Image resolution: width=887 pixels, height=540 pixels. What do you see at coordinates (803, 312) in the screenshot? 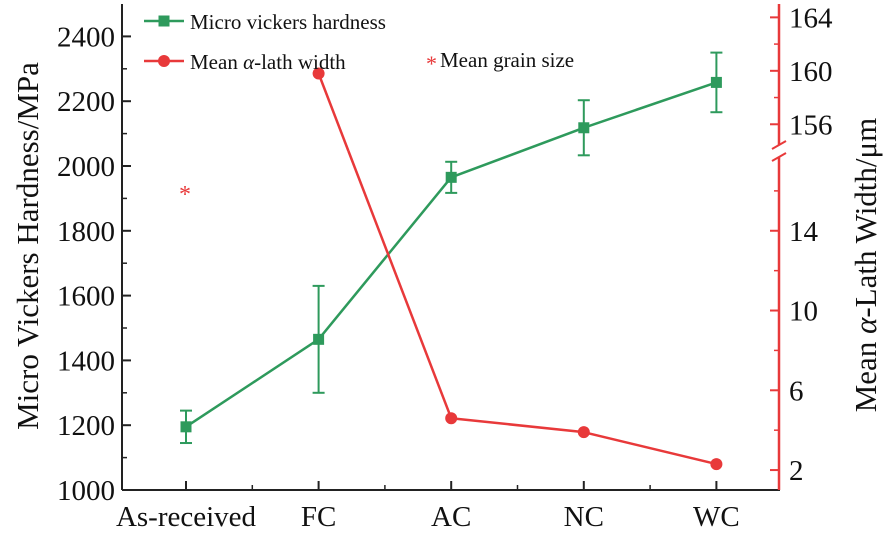
I see `right-tick-label: 10` at bounding box center [803, 312].